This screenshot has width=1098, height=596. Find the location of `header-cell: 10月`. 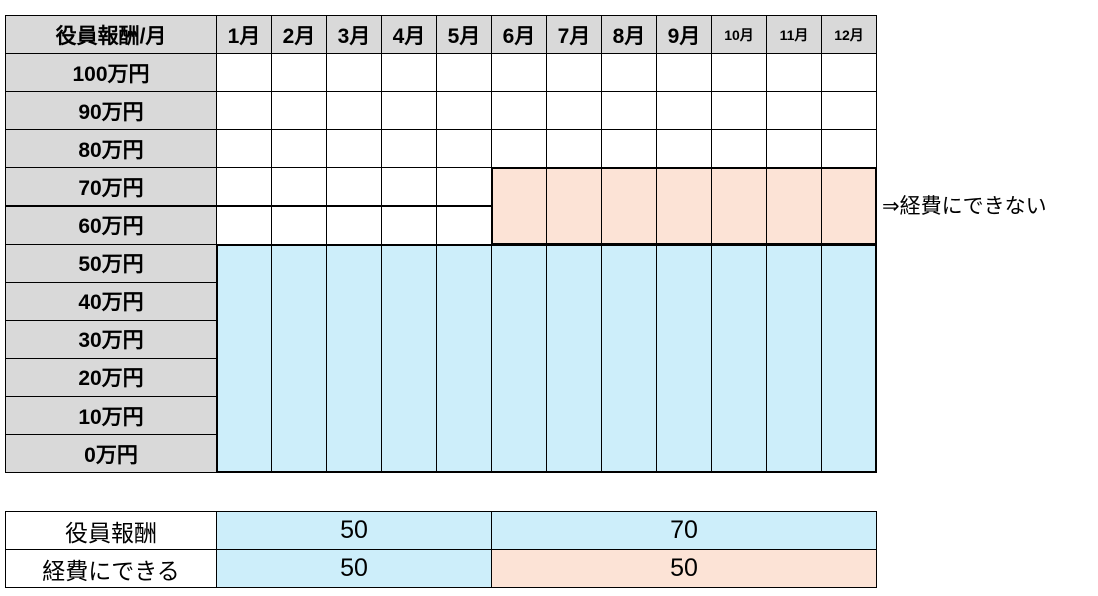

header-cell: 10月 is located at coordinates (739, 35).